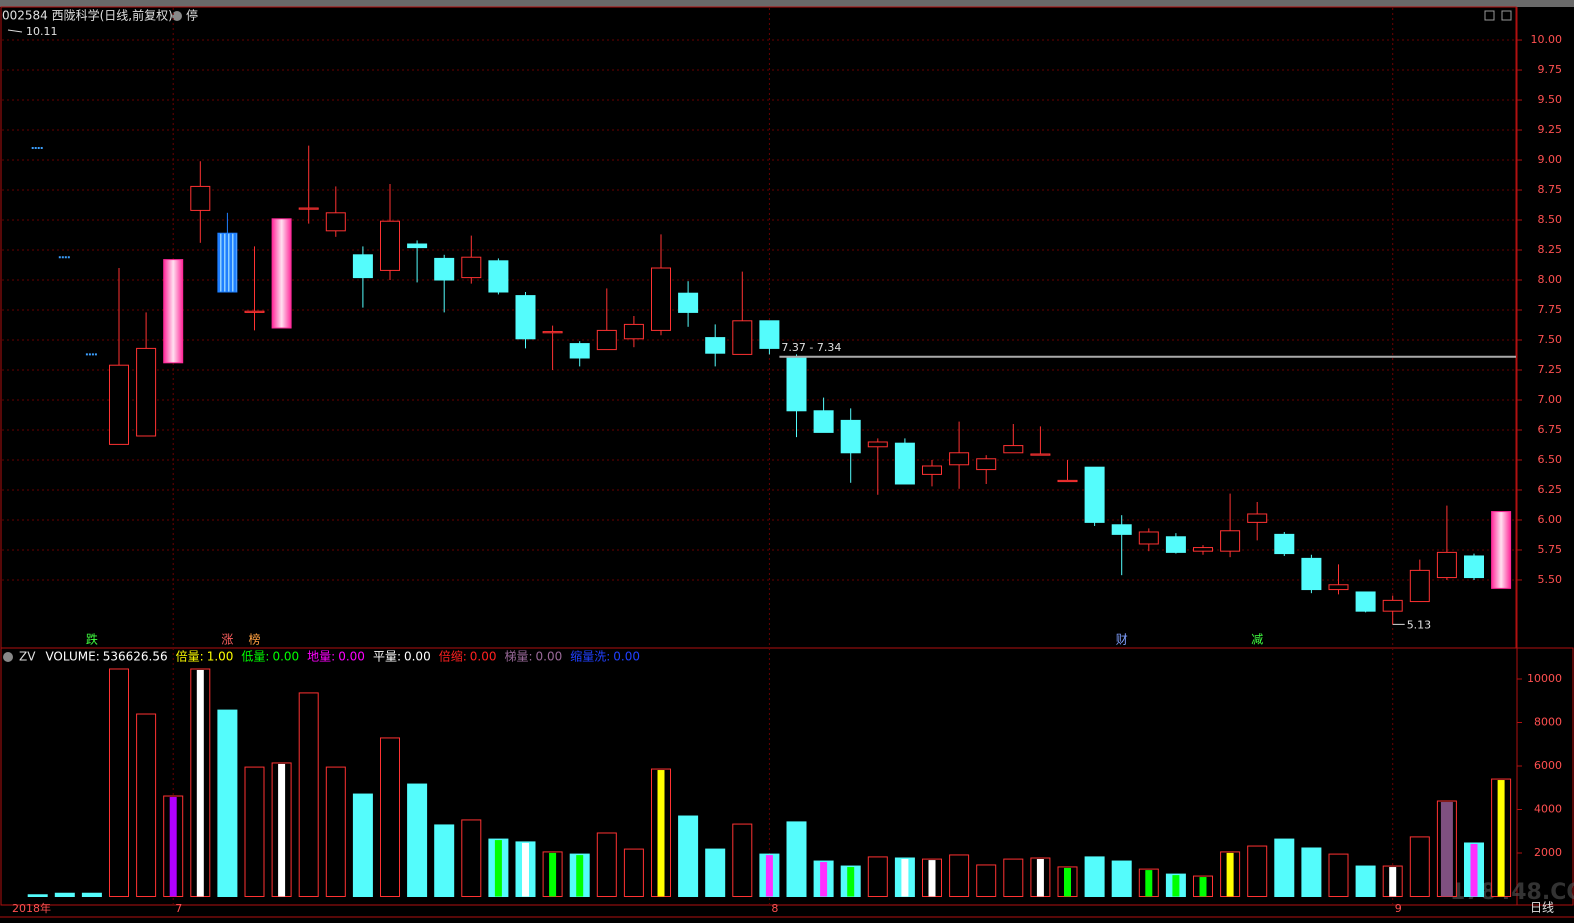 This screenshot has height=923, width=1574. Describe the element at coordinates (92, 639) in the screenshot. I see `event-marker: 跌` at that location.